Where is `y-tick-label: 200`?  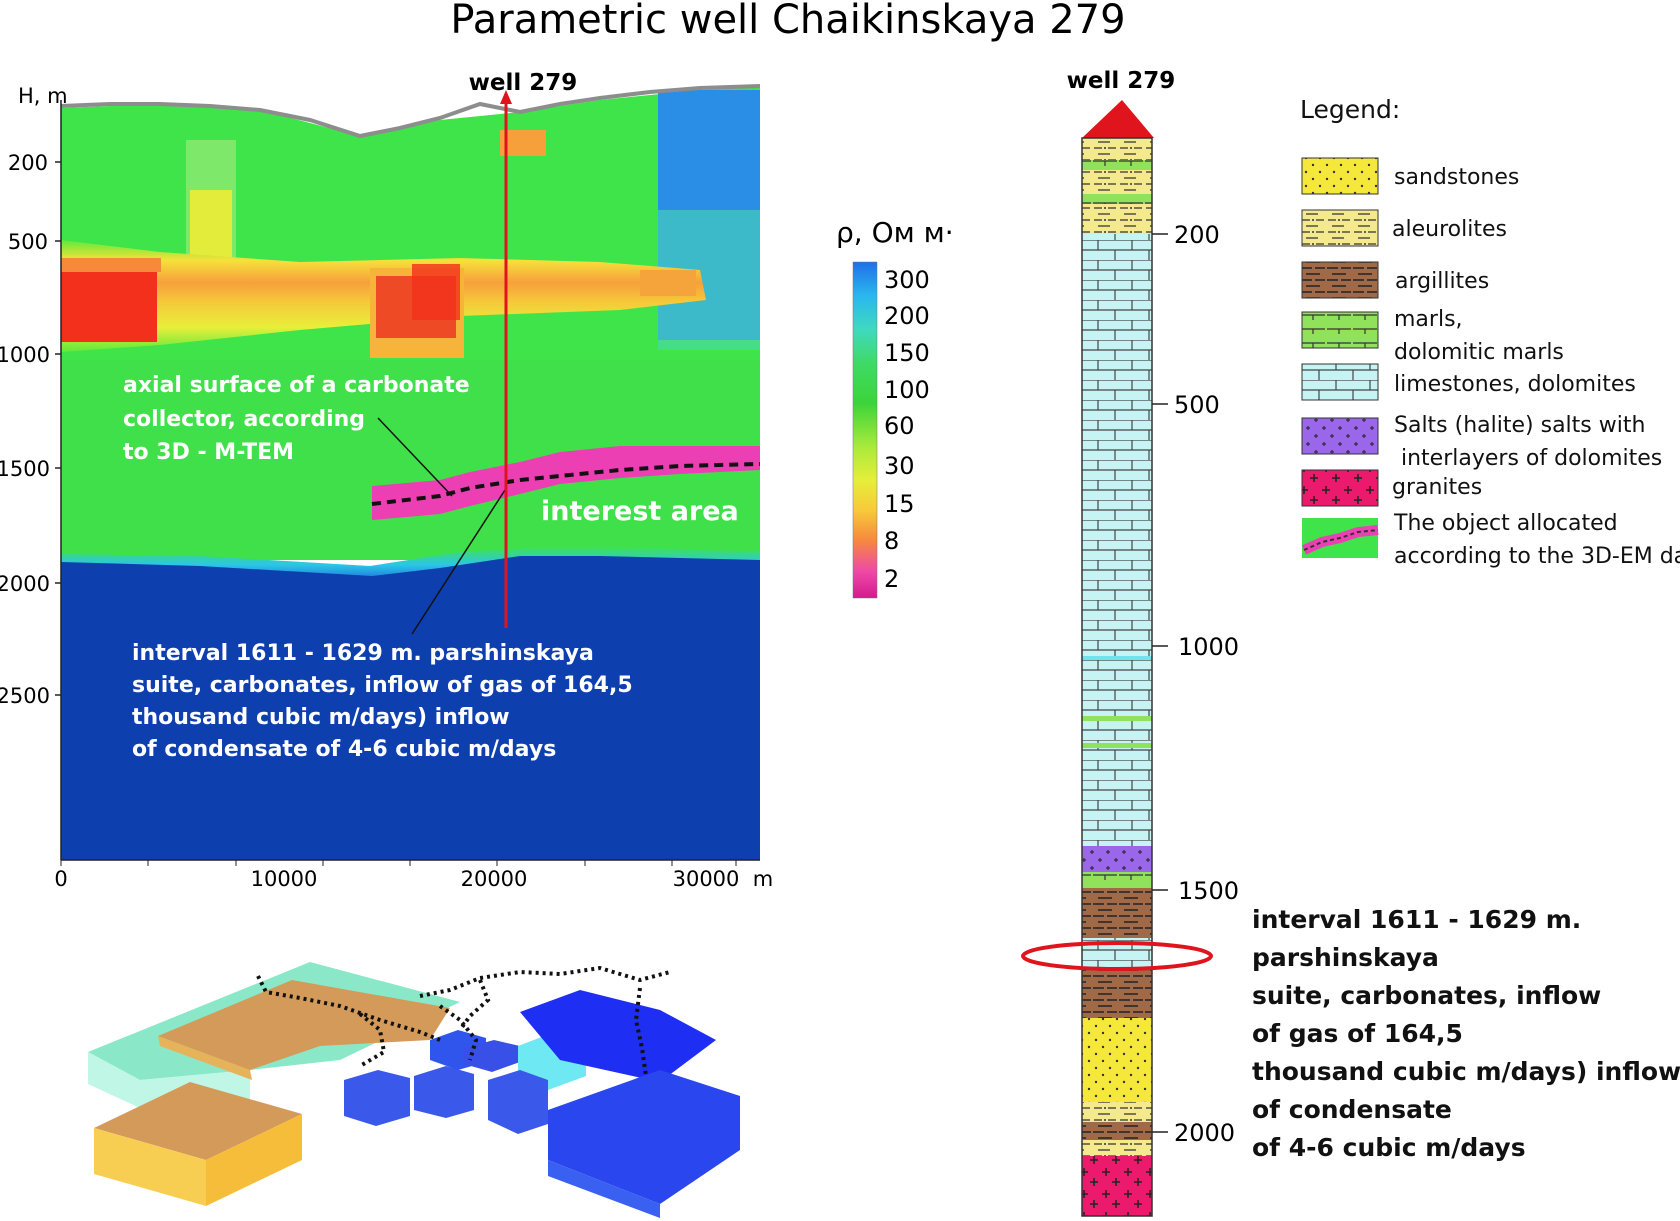
y-tick-label: 200 is located at coordinates (28, 163).